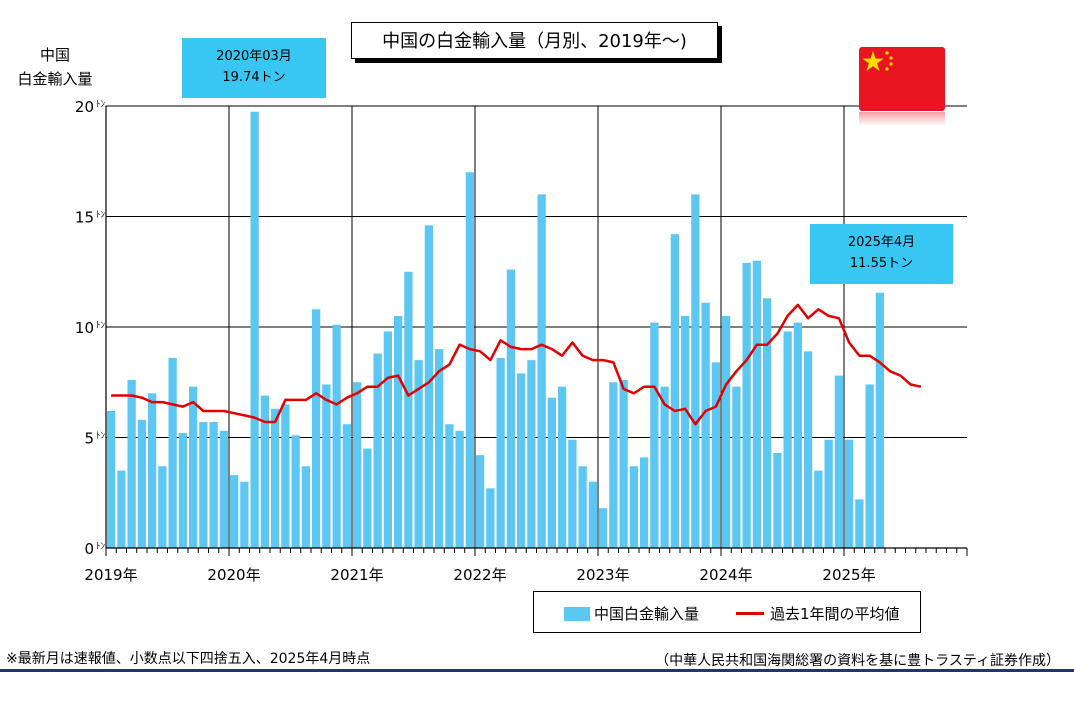  What do you see at coordinates (110, 575) in the screenshot?
I see `x-tick-label: 2019年` at bounding box center [110, 575].